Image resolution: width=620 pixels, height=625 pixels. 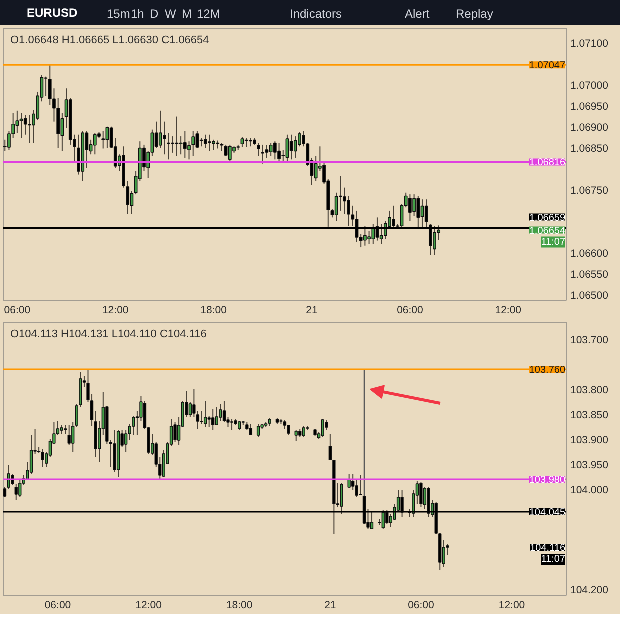 I want to click on text: Indicators, so click(x=316, y=14).